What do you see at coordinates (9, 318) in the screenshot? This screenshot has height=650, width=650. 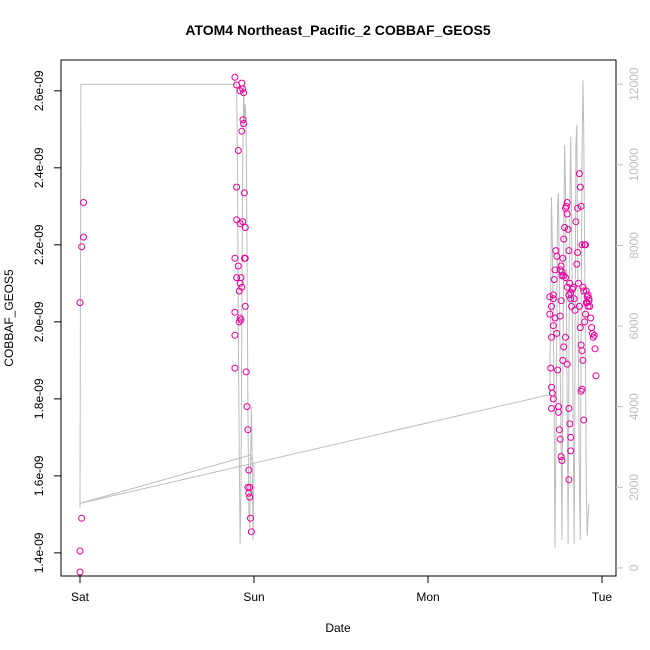 I see `y-axis-title: COBBAF_GEOS5` at bounding box center [9, 318].